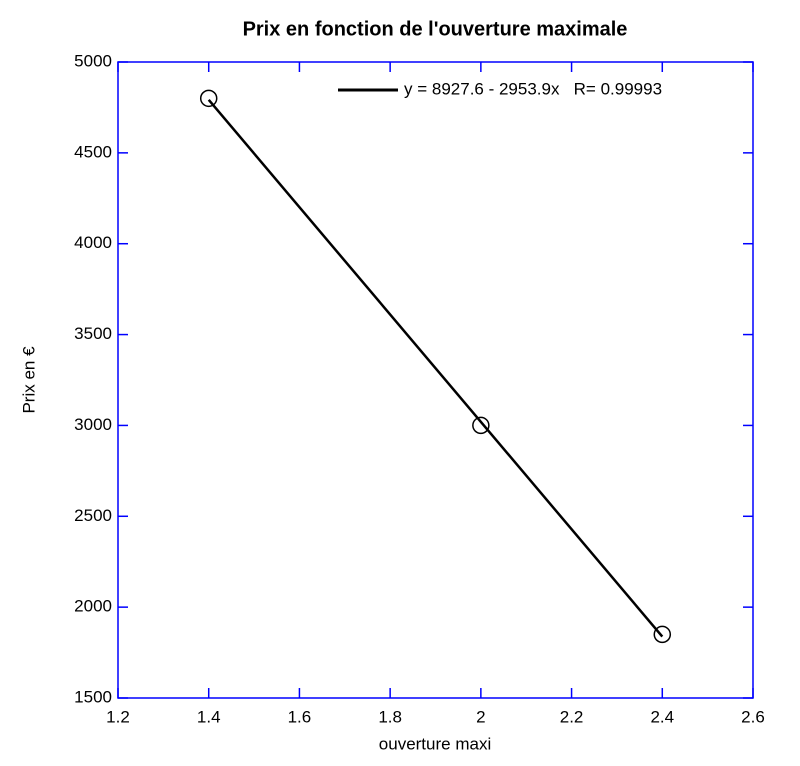 Image resolution: width=800 pixels, height=766 pixels. Describe the element at coordinates (93, 515) in the screenshot. I see `y-tick-label: 2500` at that location.